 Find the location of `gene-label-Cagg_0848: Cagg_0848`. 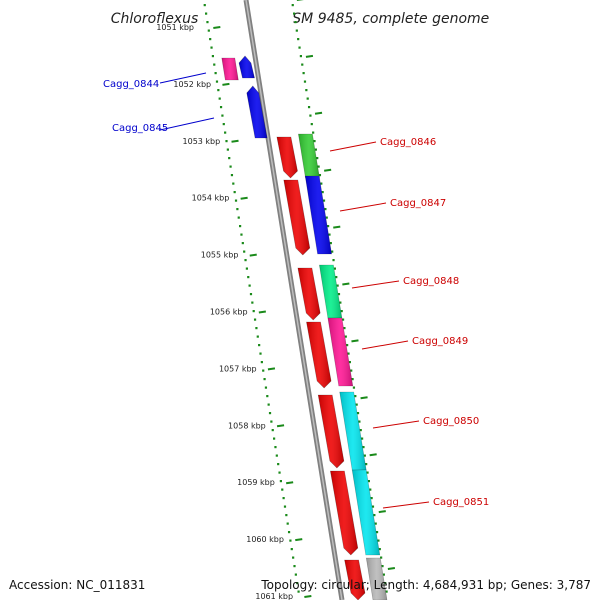

gene-label-Cagg_0848: Cagg_0848 is located at coordinates (431, 281).